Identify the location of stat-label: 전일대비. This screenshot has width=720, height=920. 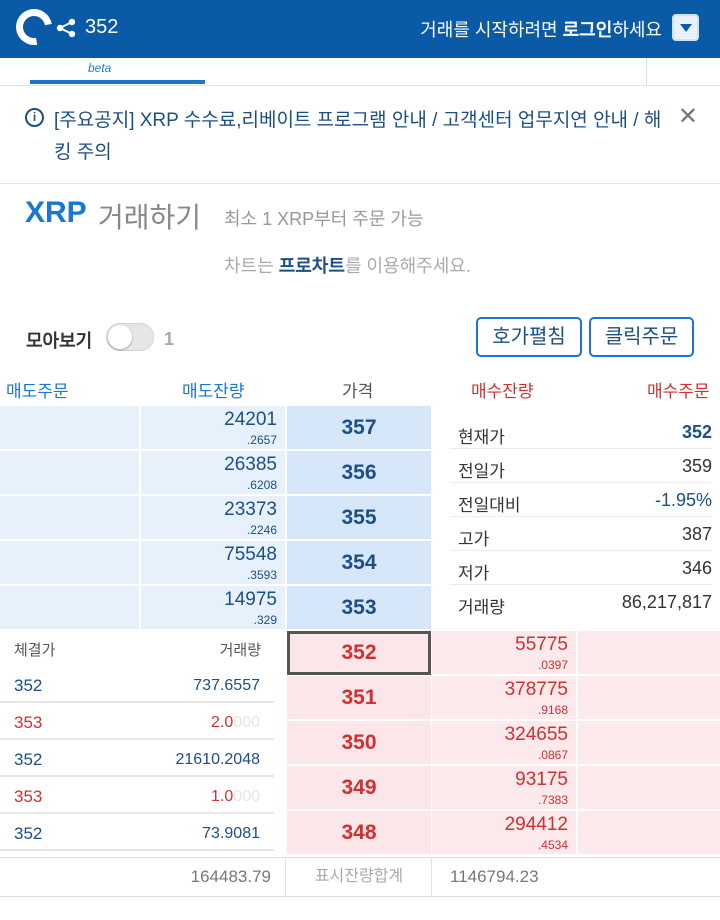
(489, 505).